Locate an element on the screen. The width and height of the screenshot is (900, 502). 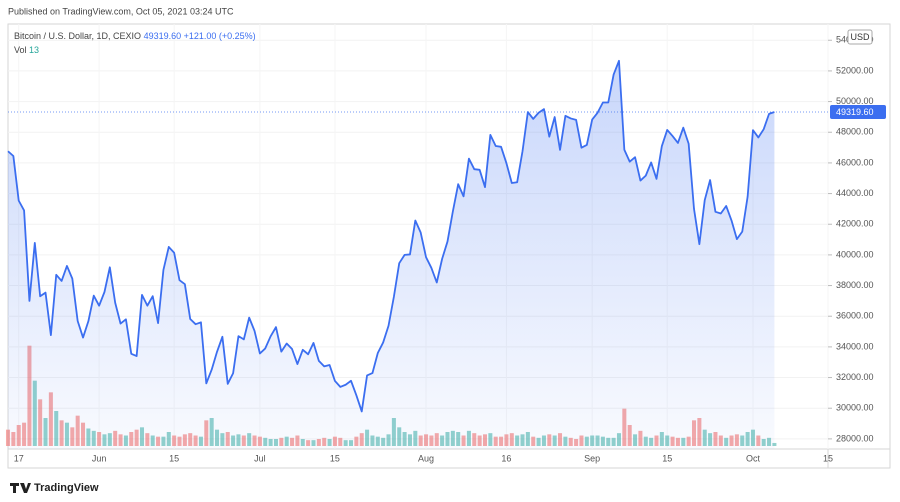
x-tick-label: 16 is located at coordinates (506, 458).